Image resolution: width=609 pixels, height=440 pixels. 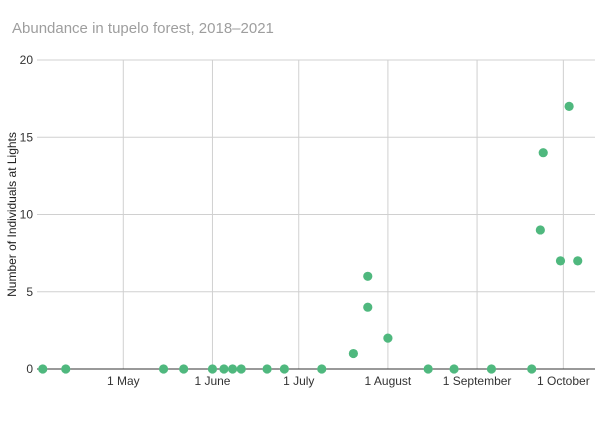 What do you see at coordinates (29, 369) in the screenshot?
I see `y-tick-label: 0` at bounding box center [29, 369].